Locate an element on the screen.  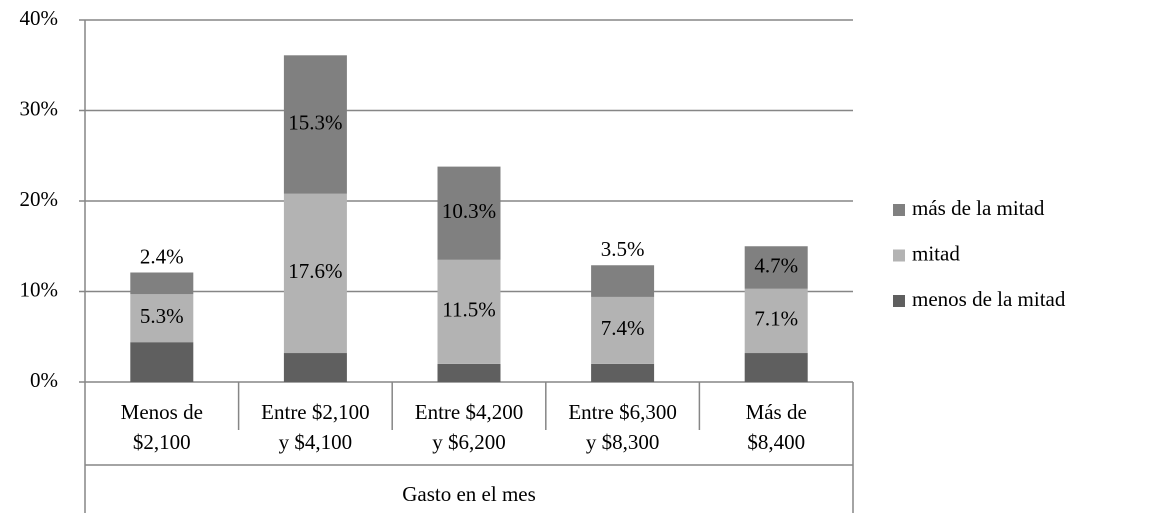
x-tick-label: Más de $8,400 is located at coordinates (776, 427).